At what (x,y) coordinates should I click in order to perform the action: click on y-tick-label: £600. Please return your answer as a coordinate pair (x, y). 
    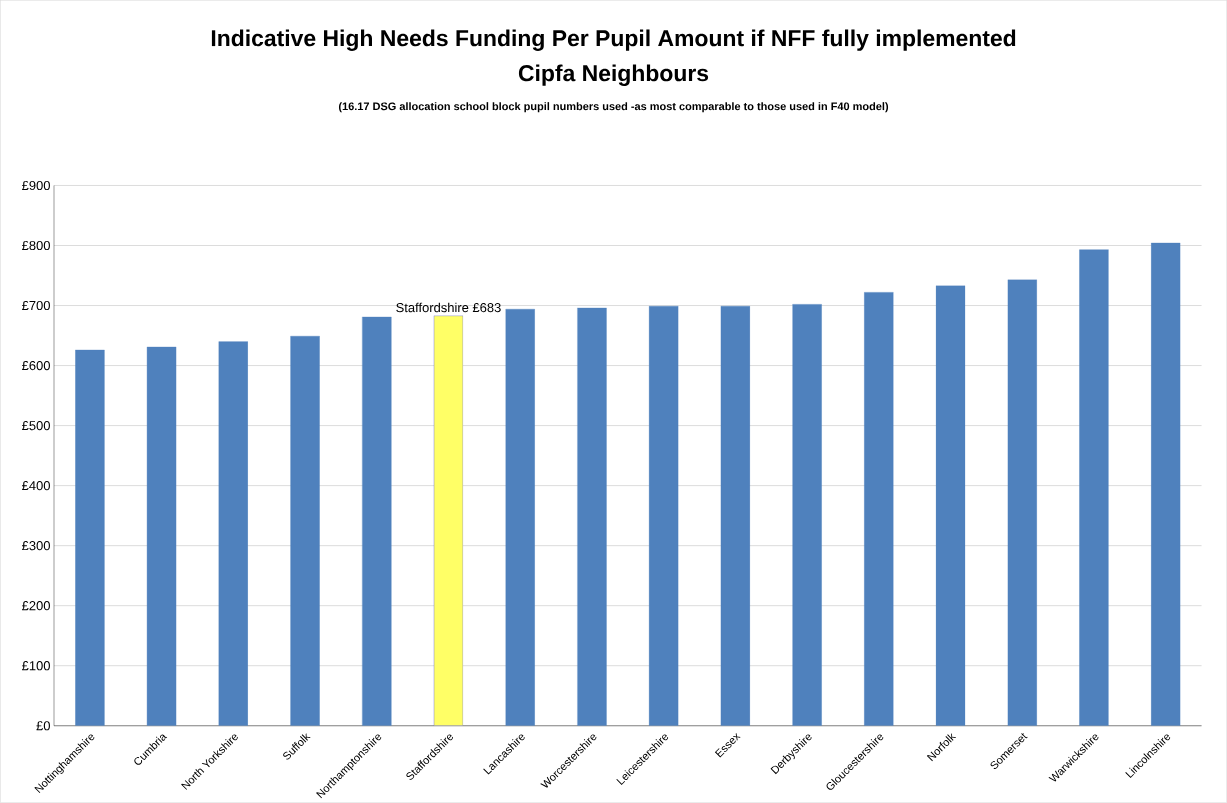
    Looking at the image, I should click on (36, 366).